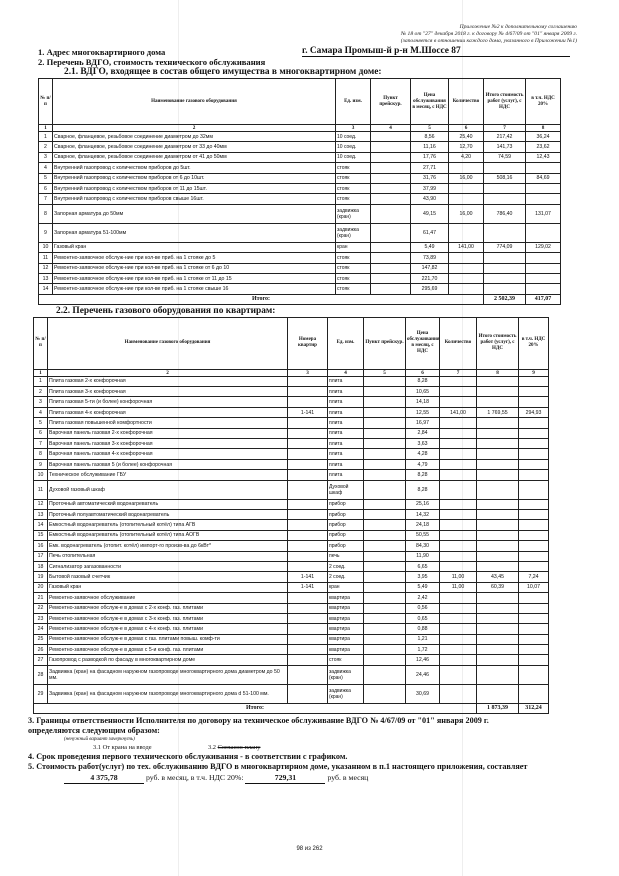 The width and height of the screenshot is (619, 876). I want to click on quantity-cell: 141,00, so click(458, 412).